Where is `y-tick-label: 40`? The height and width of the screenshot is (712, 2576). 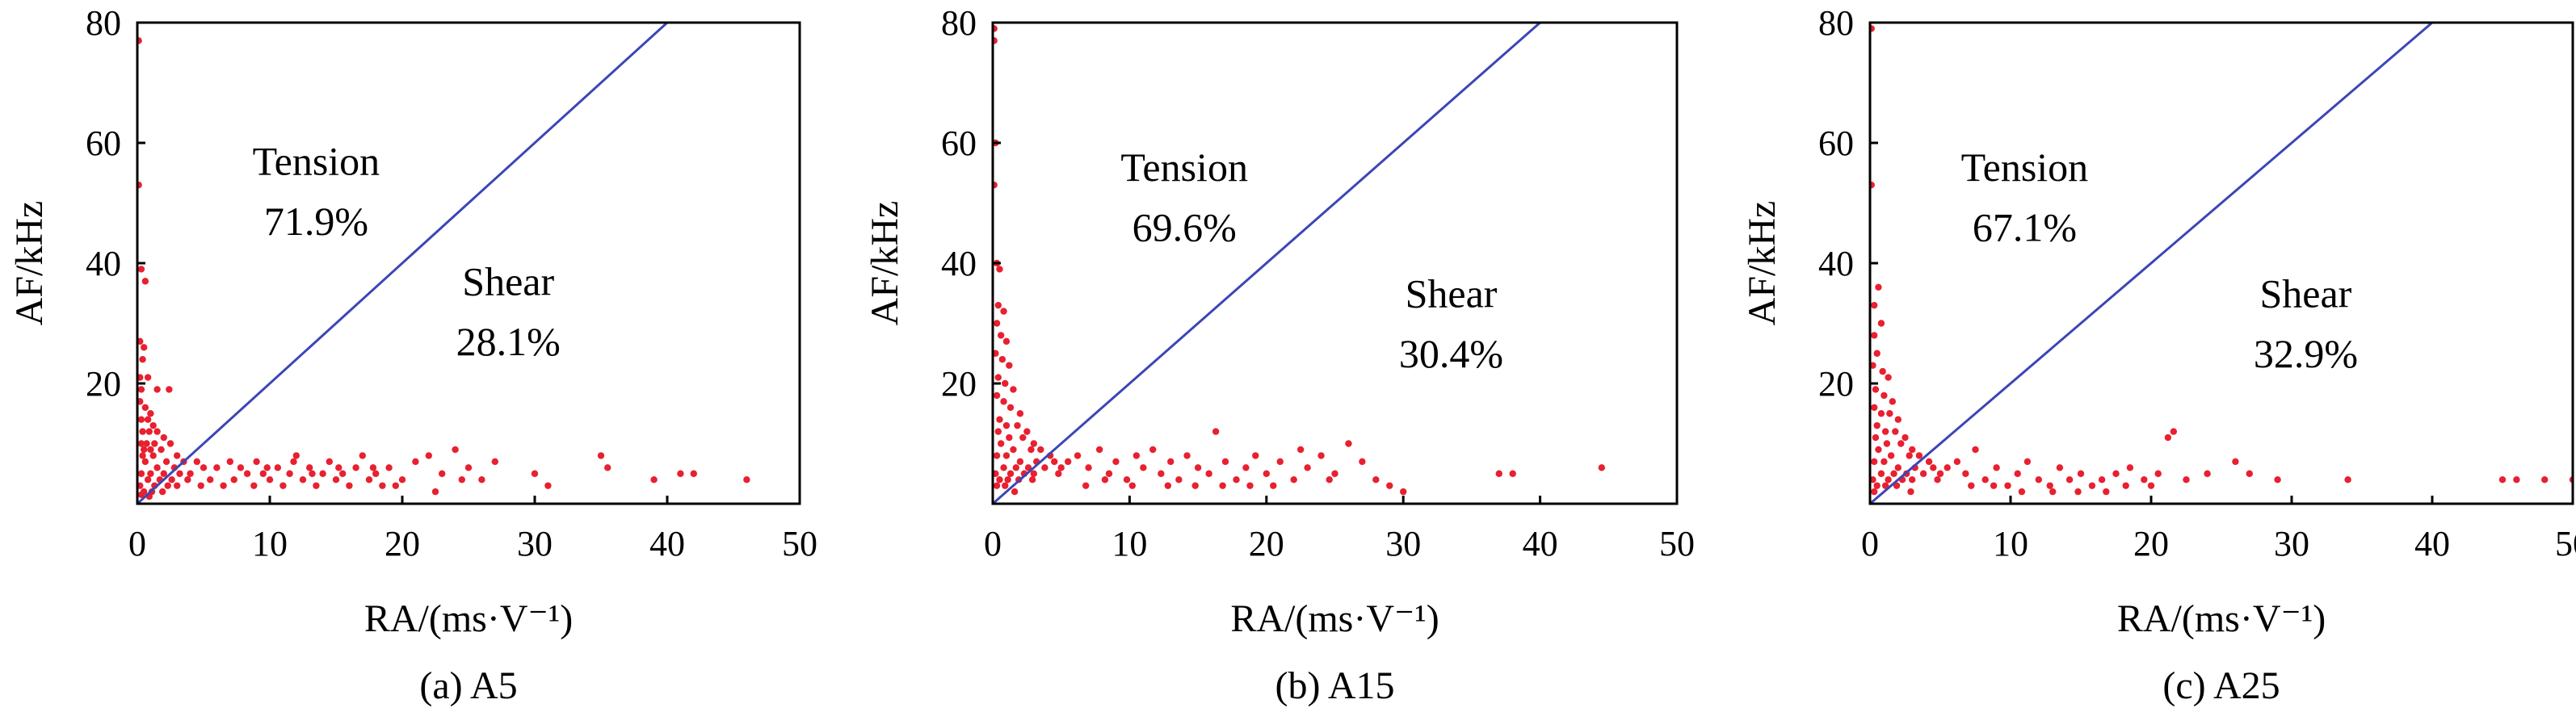
y-tick-label: 40 is located at coordinates (959, 263).